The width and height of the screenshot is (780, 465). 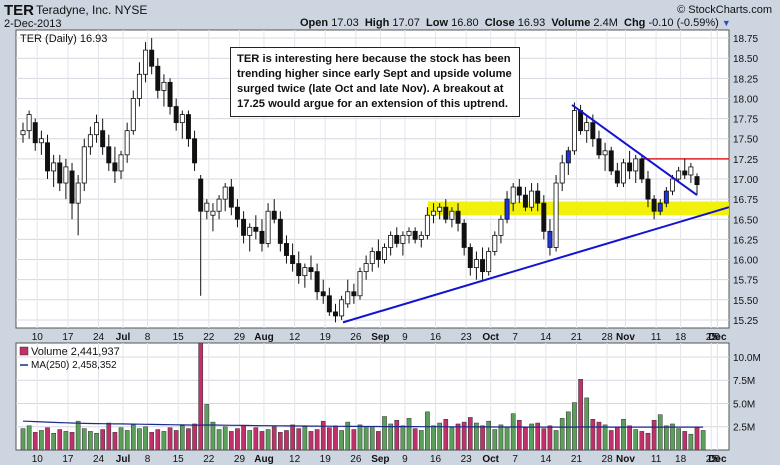 What do you see at coordinates (571, 23) in the screenshot?
I see `volume-label: Volume` at bounding box center [571, 23].